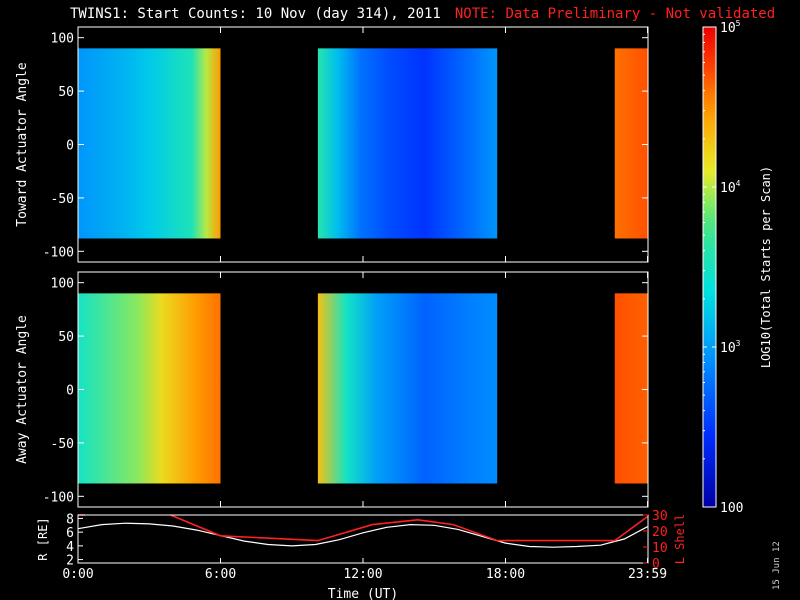 This screenshot has width=800, height=600. Describe the element at coordinates (730, 187) in the screenshot. I see `colorbar-tick-label: 10⁴` at that location.